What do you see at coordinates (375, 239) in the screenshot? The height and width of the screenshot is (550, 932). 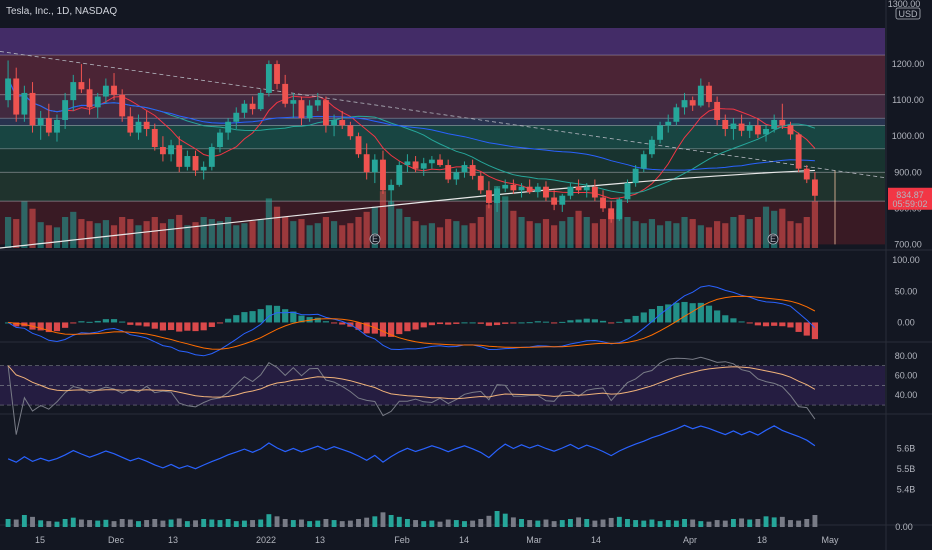 I see `earnings-marker` at bounding box center [375, 239].